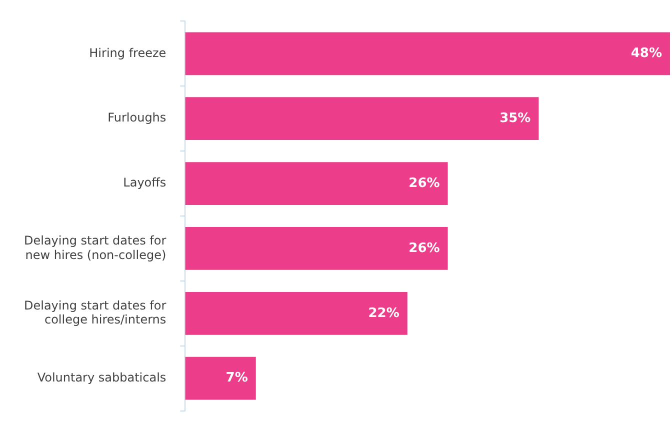 Image resolution: width=672 pixels, height=432 pixels. I want to click on y-tick-label: Delaying start dates for college hires/interns, so click(95, 312).